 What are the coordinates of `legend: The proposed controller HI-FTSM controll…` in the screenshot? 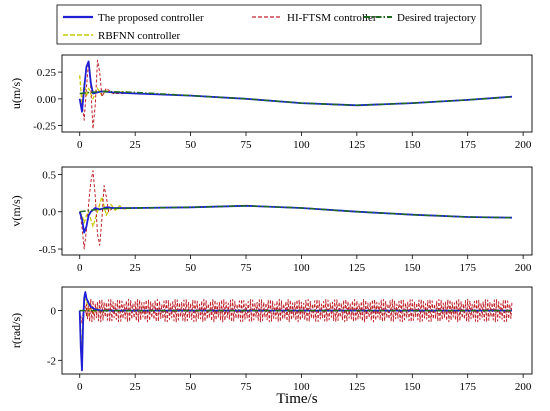 It's located at (269, 24).